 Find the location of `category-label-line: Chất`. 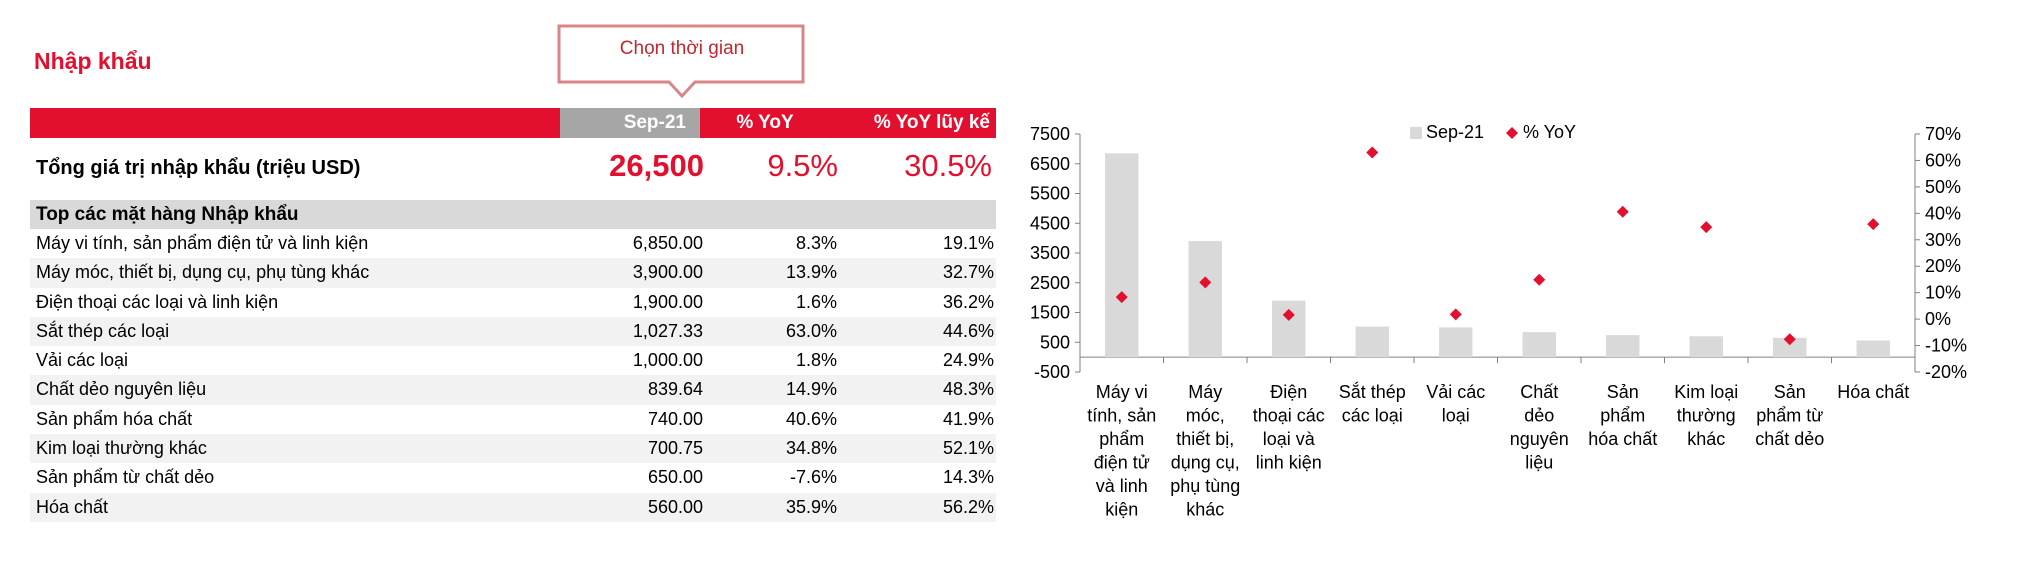

category-label-line: Chất is located at coordinates (1539, 392).